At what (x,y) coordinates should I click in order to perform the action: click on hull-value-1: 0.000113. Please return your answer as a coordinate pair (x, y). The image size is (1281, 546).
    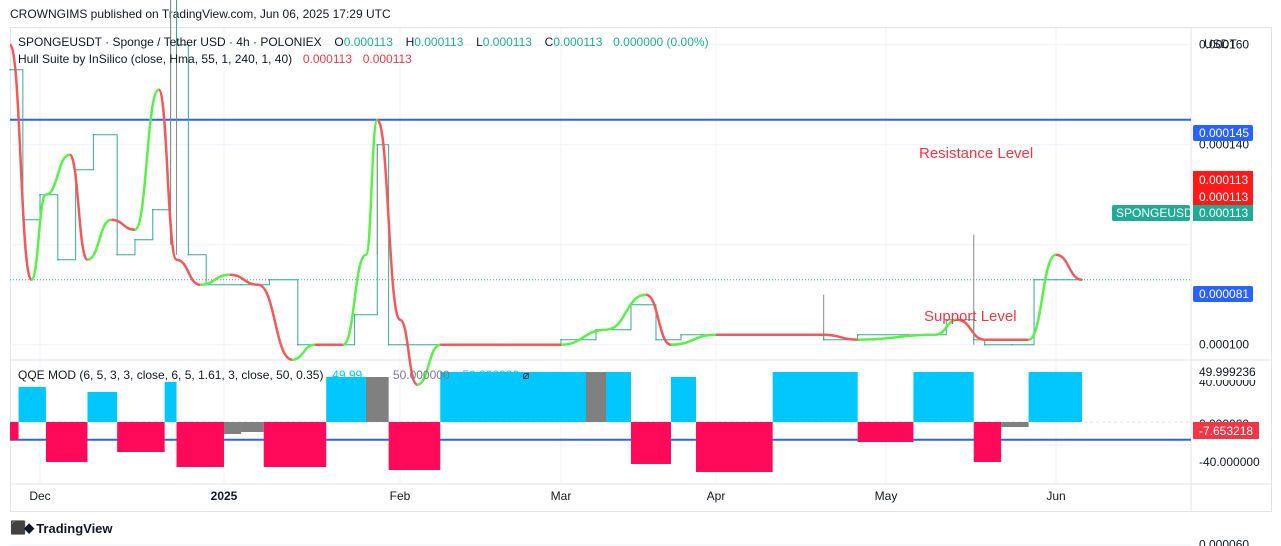
    Looking at the image, I should click on (327, 59).